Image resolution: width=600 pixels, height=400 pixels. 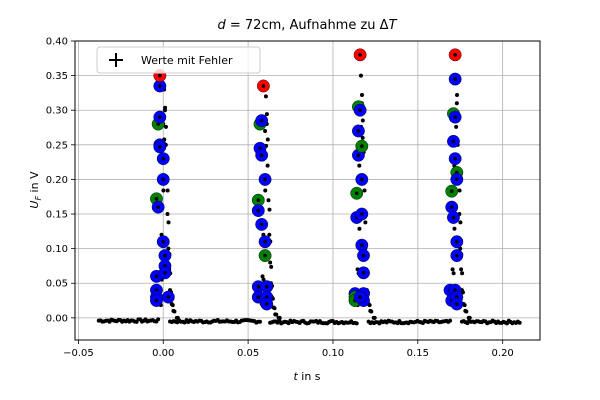 What do you see at coordinates (57, 145) in the screenshot?
I see `y-tick-label: 0.25` at bounding box center [57, 145].